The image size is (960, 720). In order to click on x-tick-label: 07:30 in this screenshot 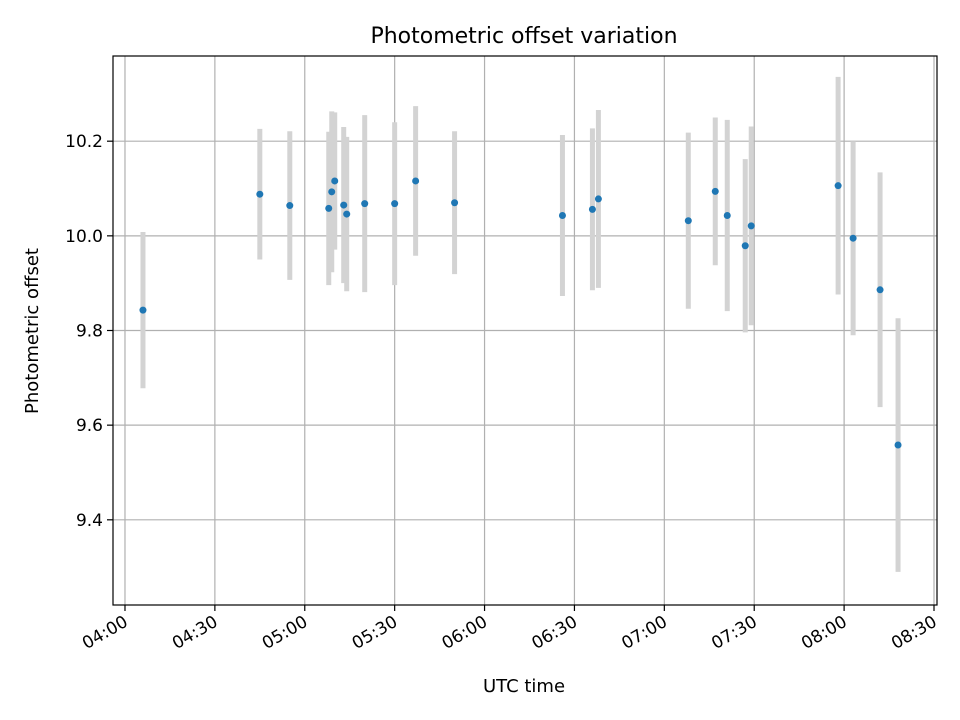, I will do `click(734, 633)`.